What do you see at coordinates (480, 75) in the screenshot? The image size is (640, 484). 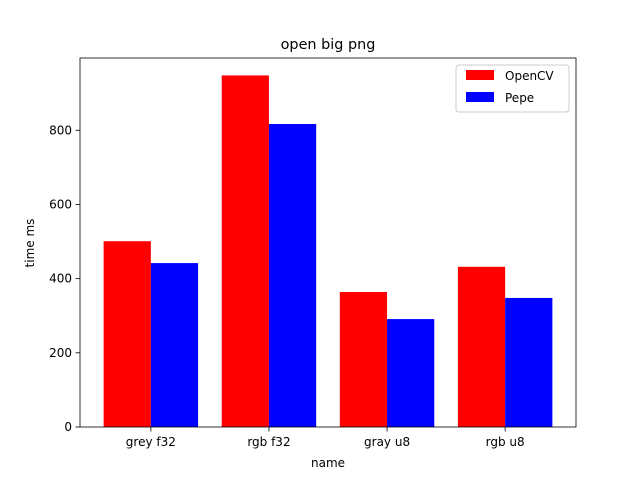 I see `legend-swatch-opencv` at bounding box center [480, 75].